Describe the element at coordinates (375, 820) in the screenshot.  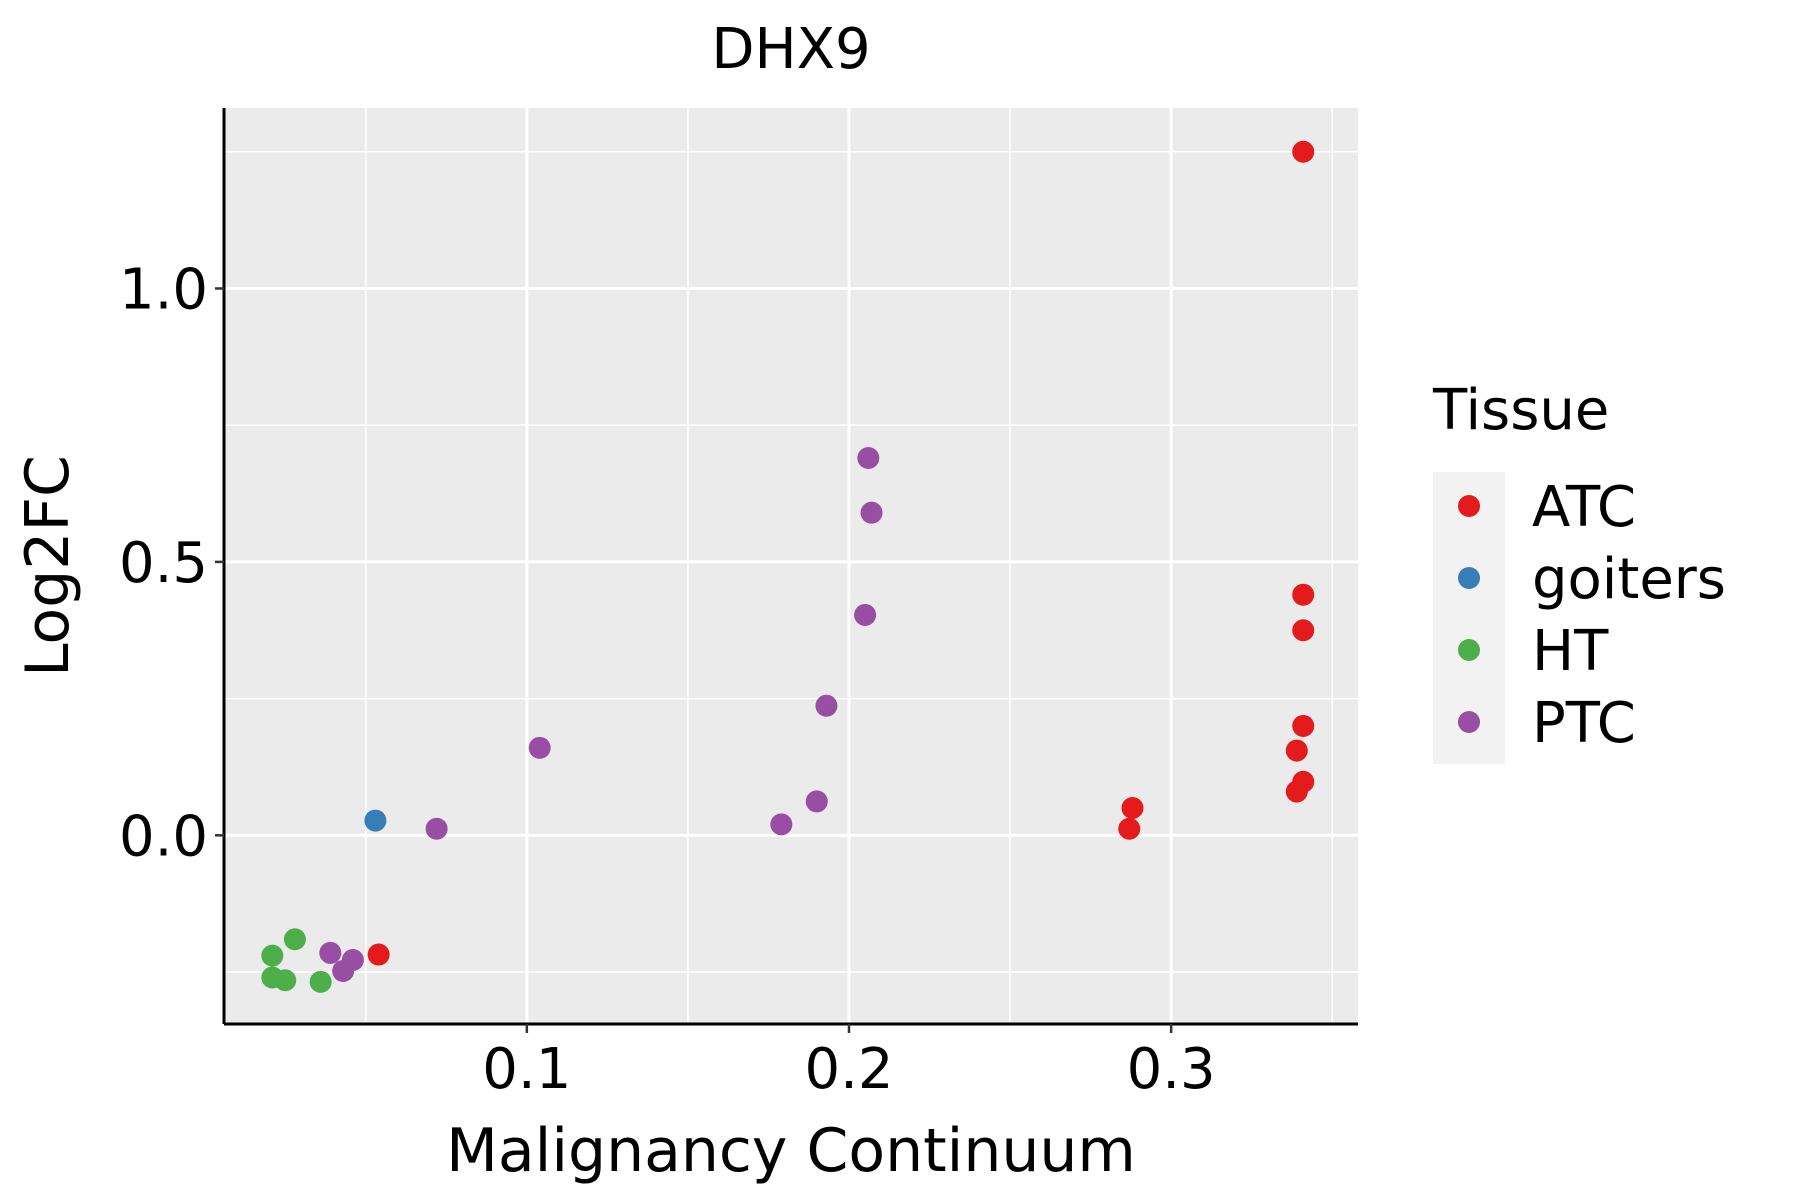
I see `data-point-goiters` at that location.